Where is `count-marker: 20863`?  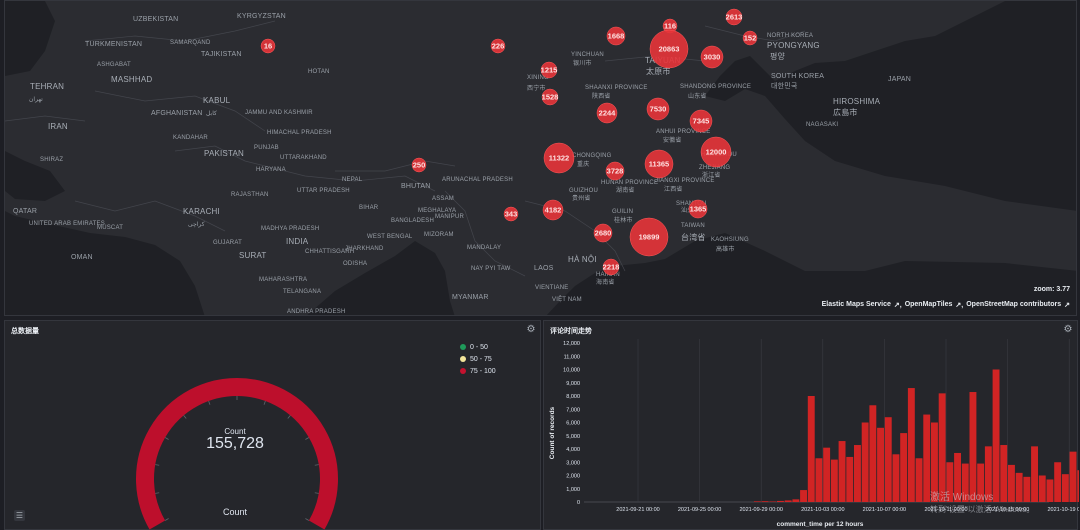
count-marker: 20863 is located at coordinates (669, 49).